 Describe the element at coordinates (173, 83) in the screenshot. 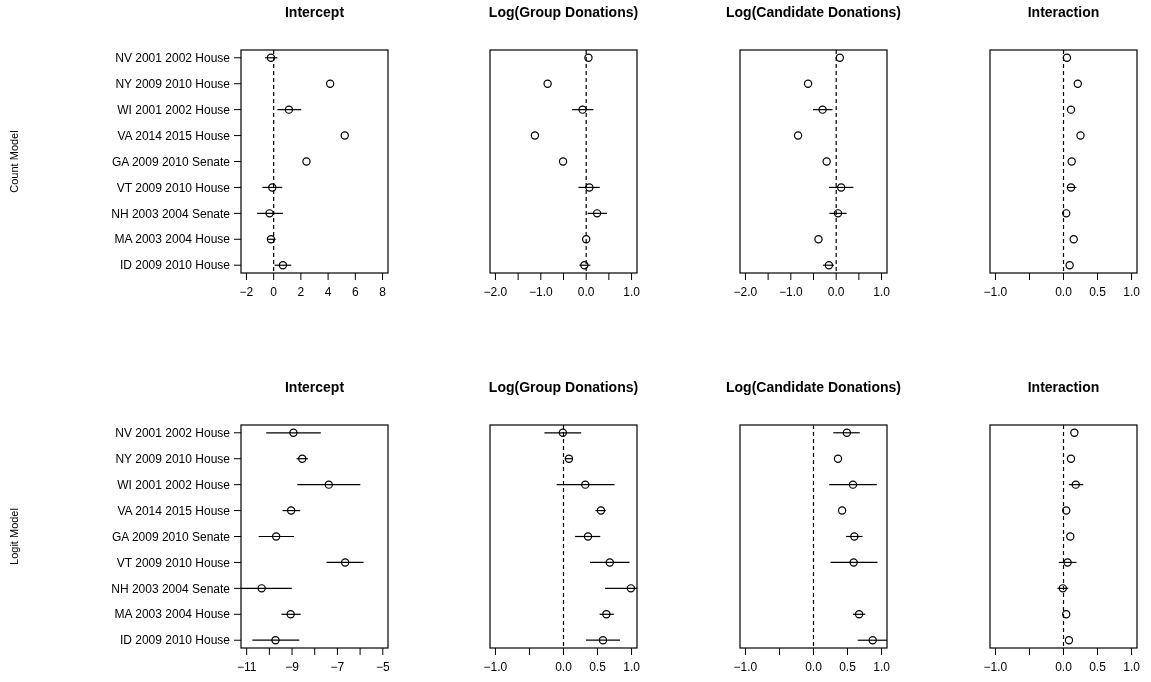

I see `y-tick-label: NY 2009 2010 House` at that location.